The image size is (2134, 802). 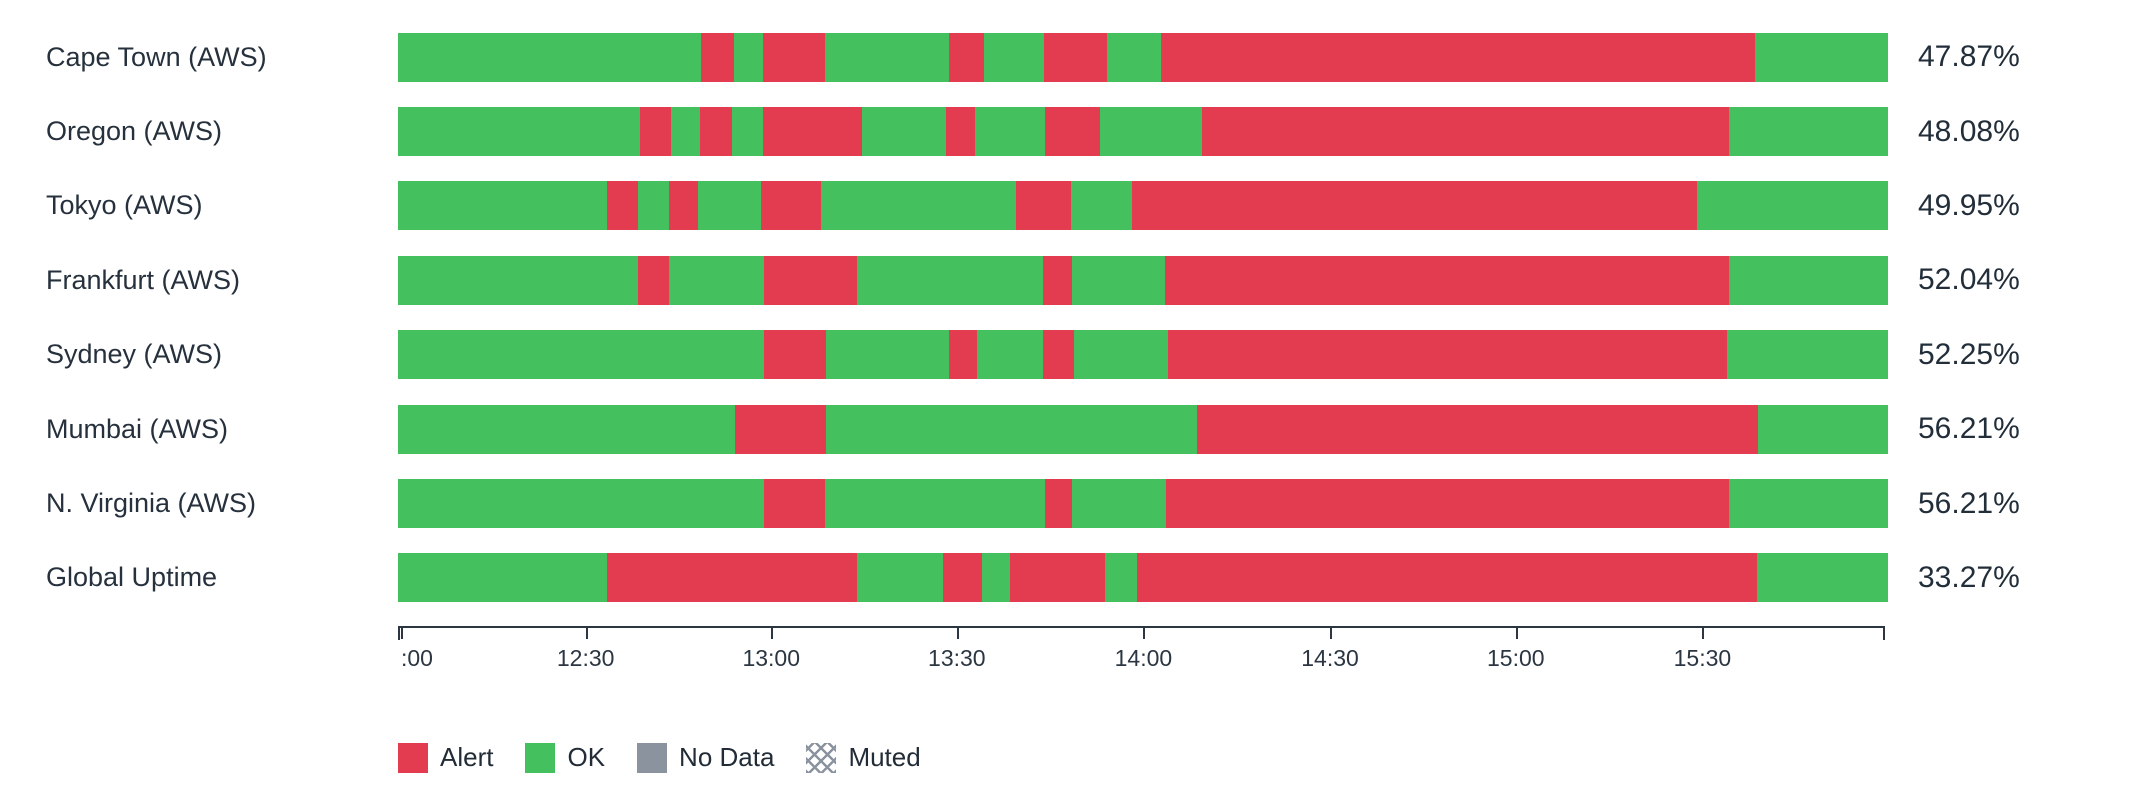 I want to click on uptime-value: 48.08%, so click(x=1969, y=131).